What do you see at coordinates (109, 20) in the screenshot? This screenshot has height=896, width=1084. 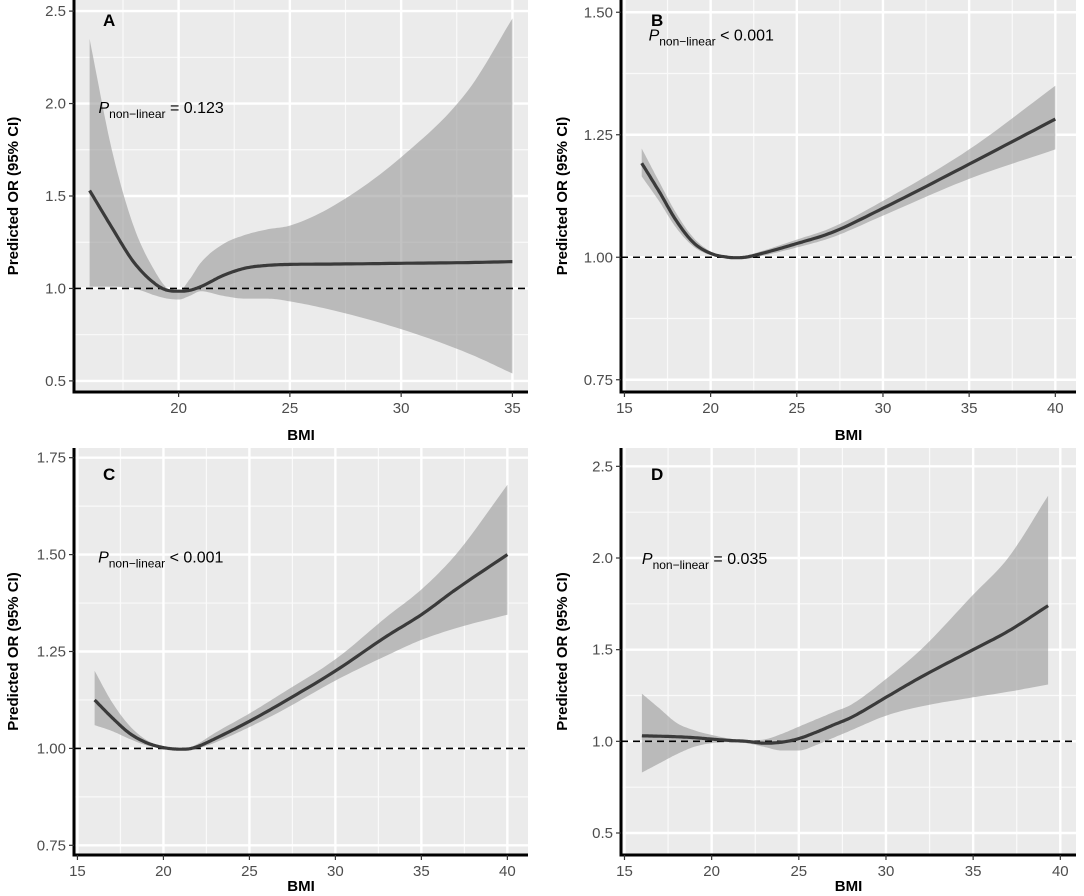 I see `panel-label: A` at bounding box center [109, 20].